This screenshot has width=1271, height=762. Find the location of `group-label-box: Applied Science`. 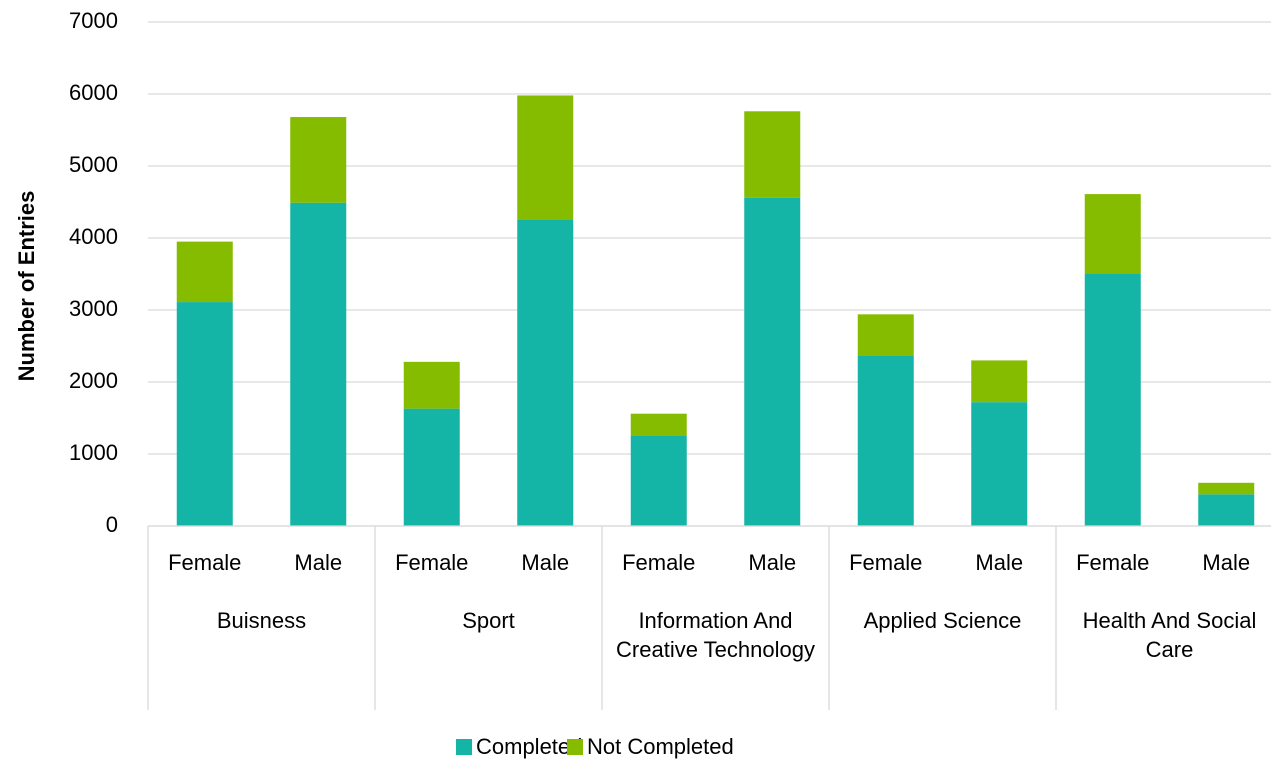

group-label-box: Applied Science is located at coordinates (942, 620).